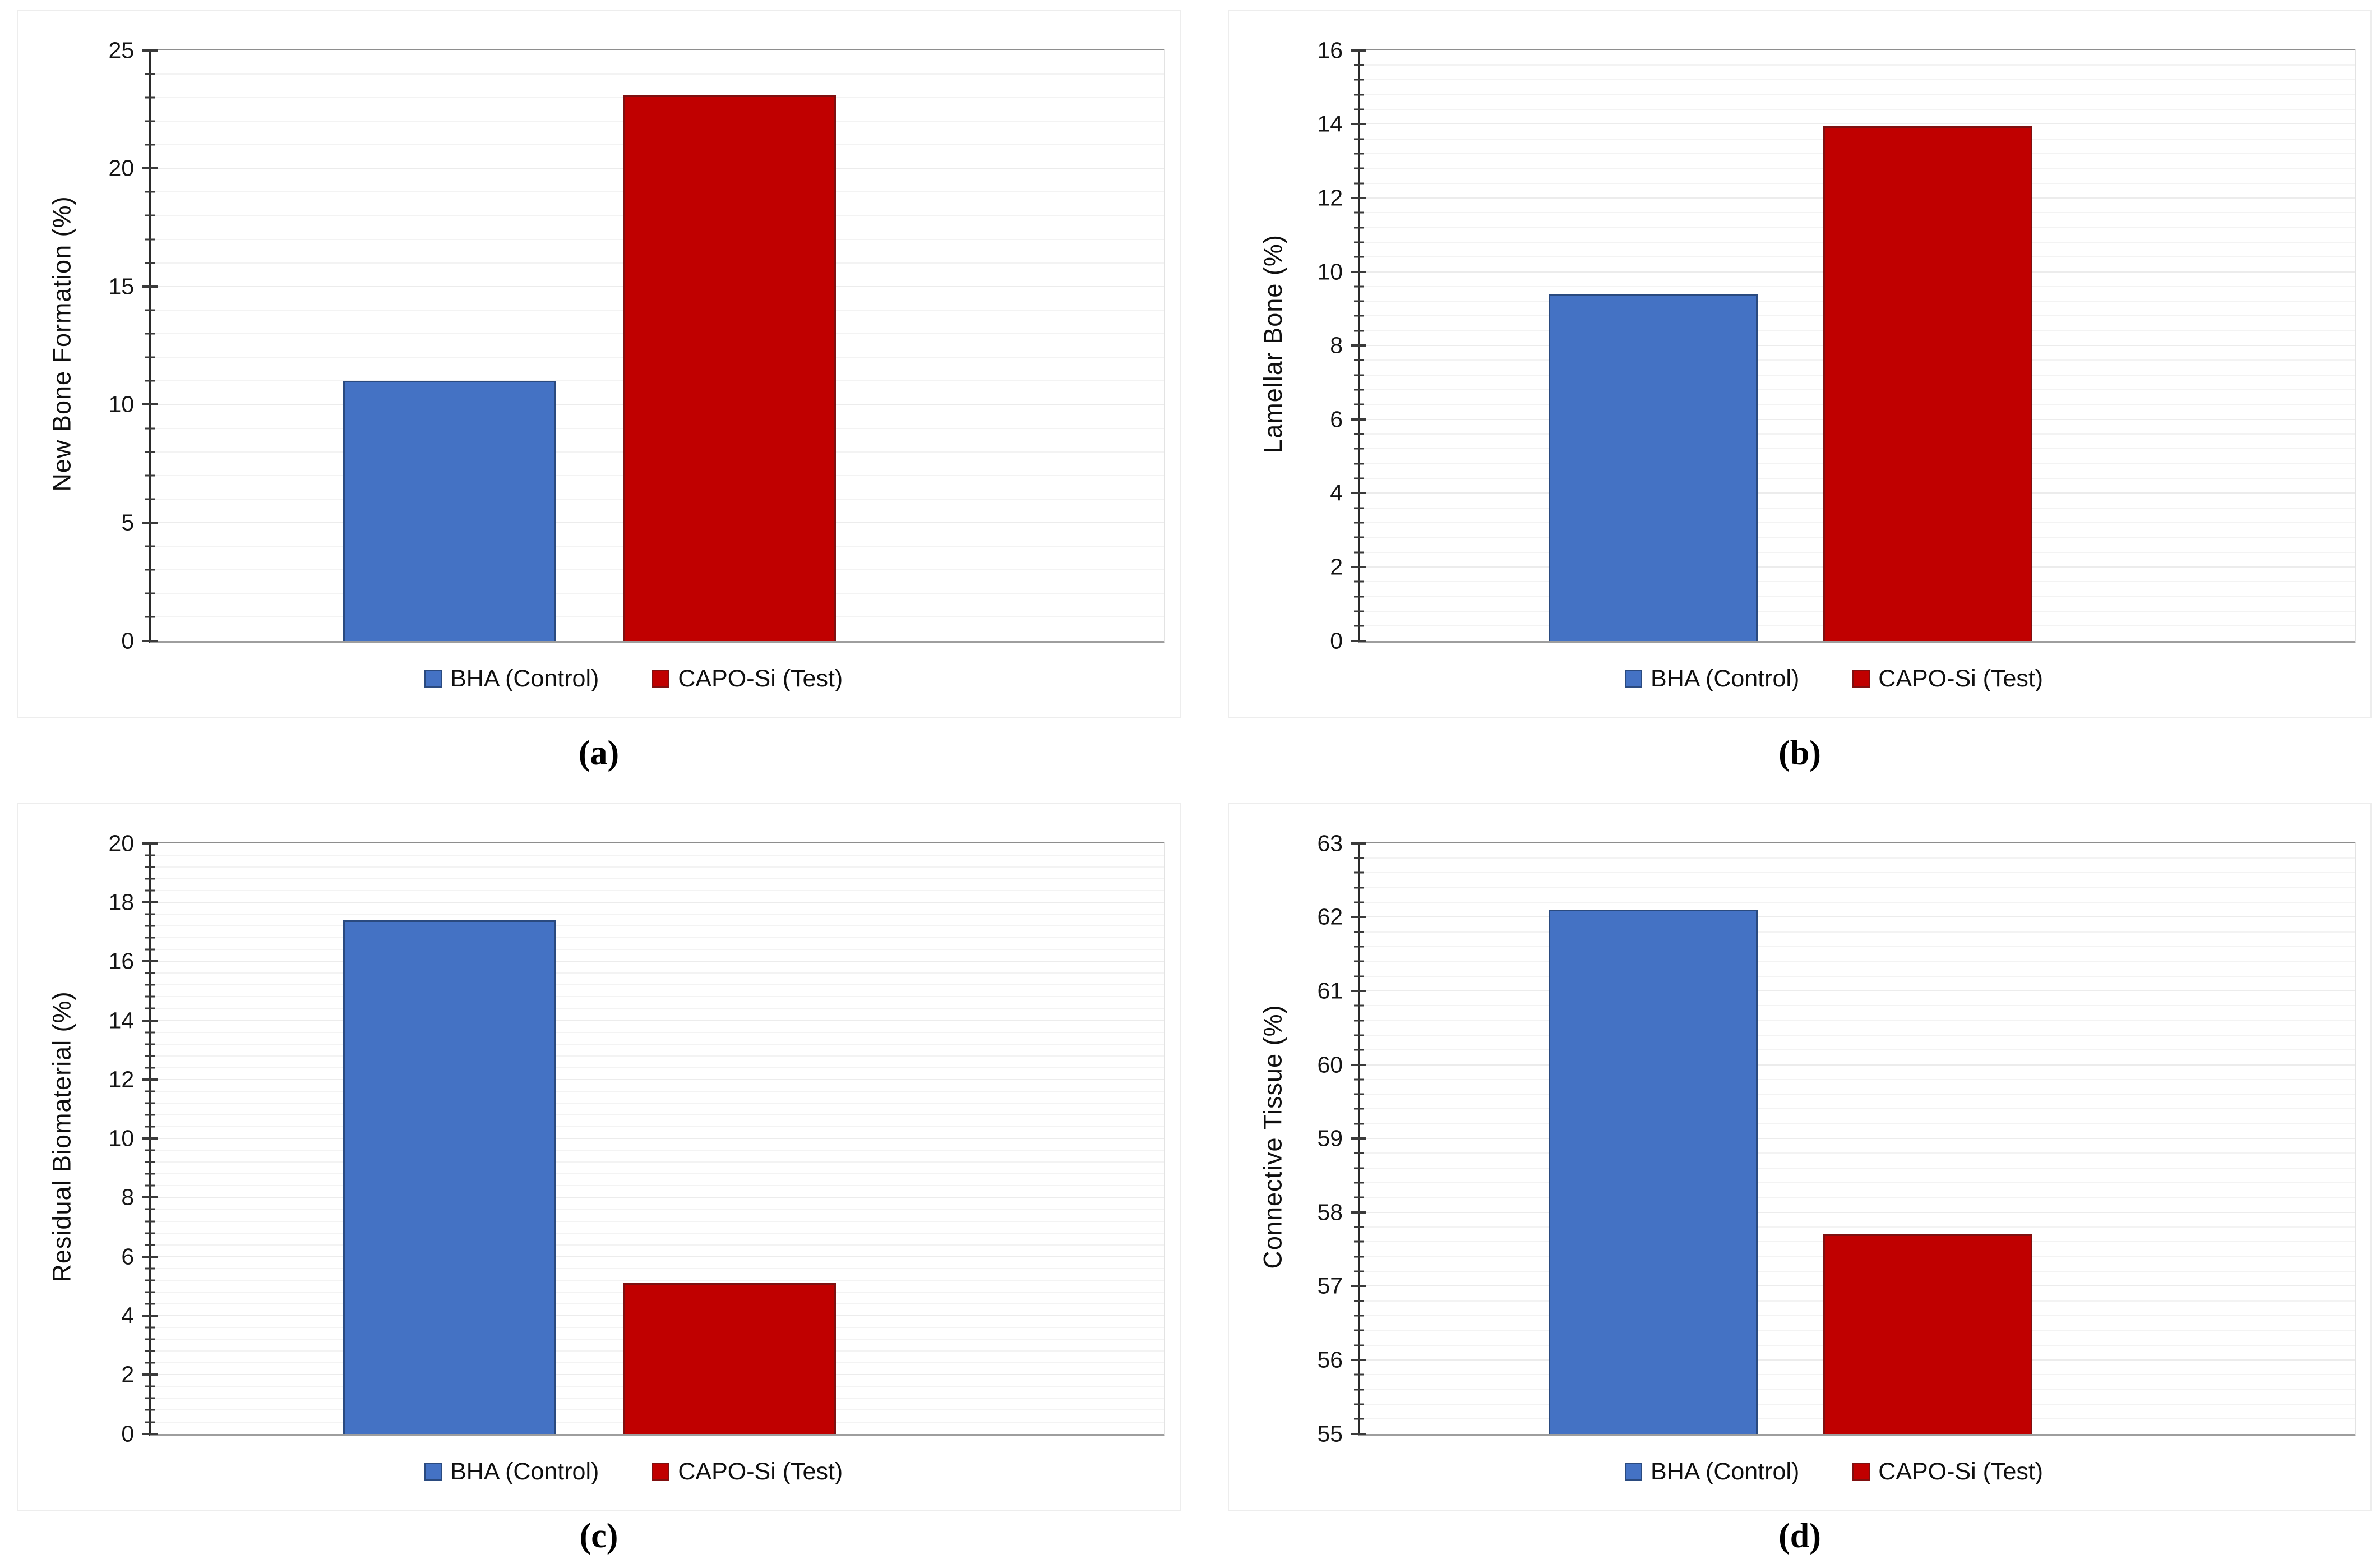 The width and height of the screenshot is (2380, 1568). Describe the element at coordinates (1330, 843) in the screenshot. I see `y-tick-label: 63` at that location.